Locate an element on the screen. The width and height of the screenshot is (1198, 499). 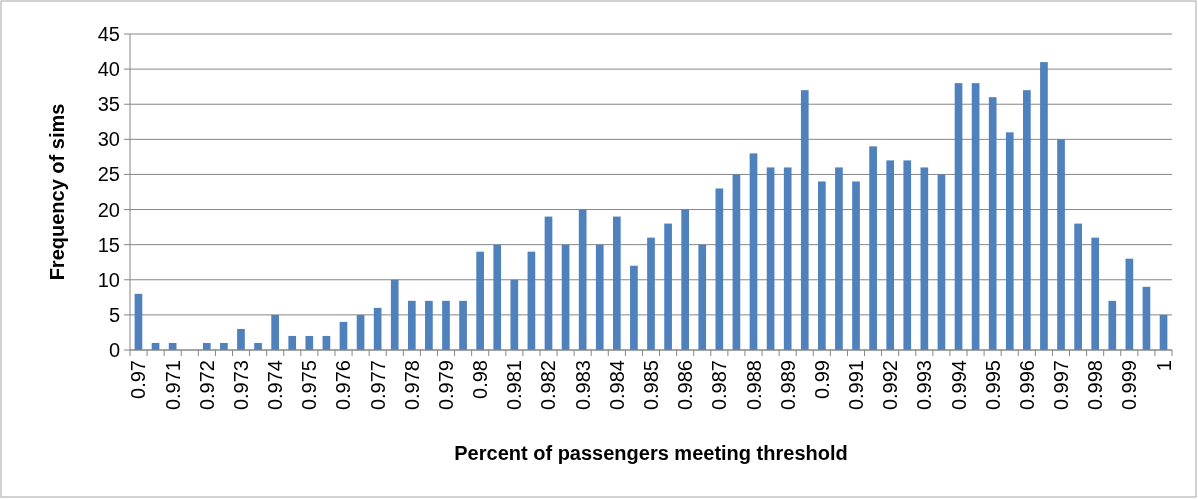
x-tick-label: 0.973 is located at coordinates (240, 385).